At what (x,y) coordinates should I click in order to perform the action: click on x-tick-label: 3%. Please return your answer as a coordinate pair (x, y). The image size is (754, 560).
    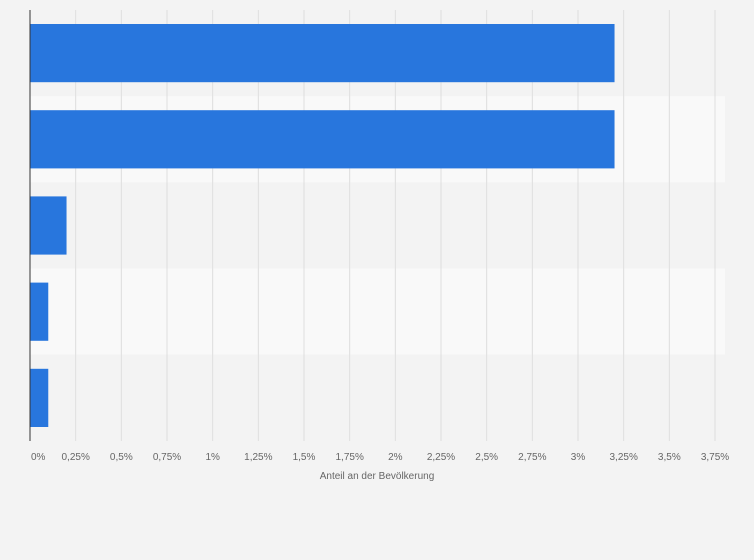
    Looking at the image, I should click on (578, 457).